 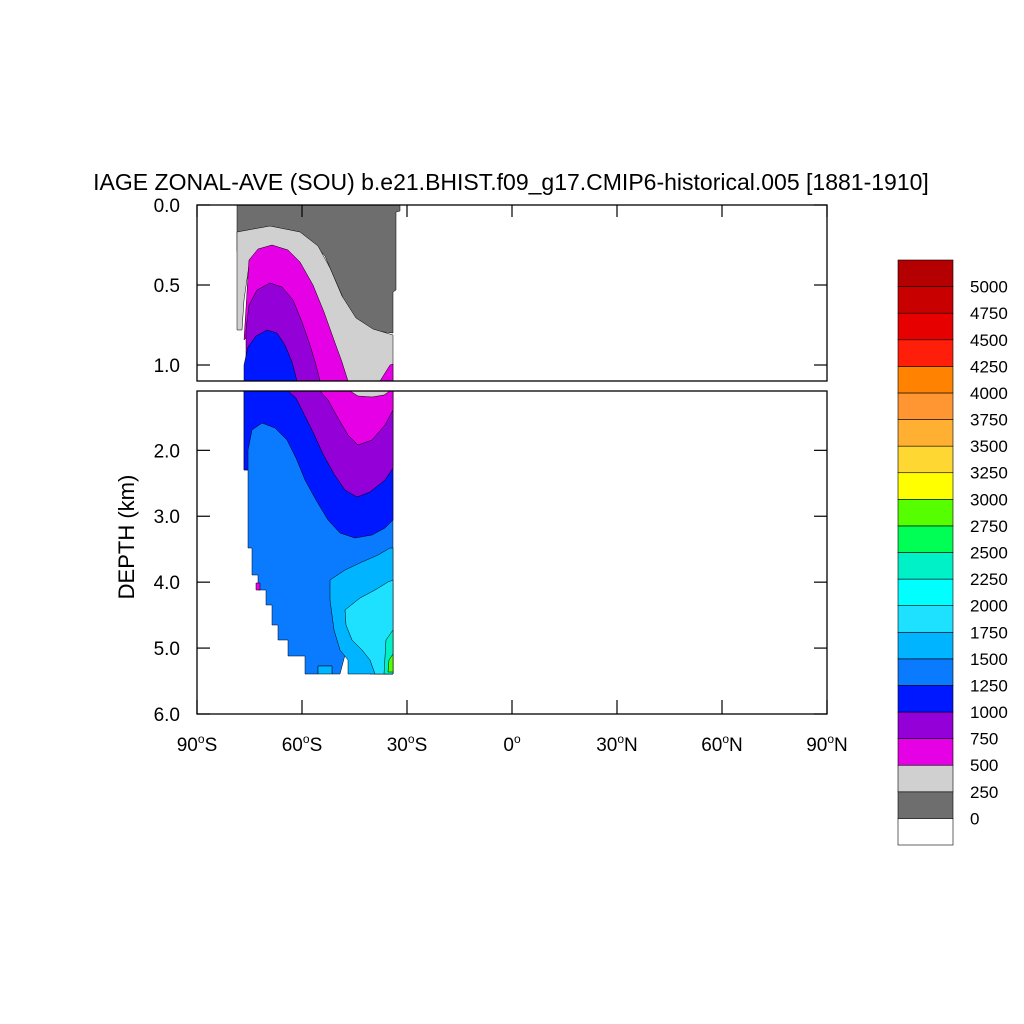 What do you see at coordinates (989, 313) in the screenshot?
I see `colorbar-label: 4750` at bounding box center [989, 313].